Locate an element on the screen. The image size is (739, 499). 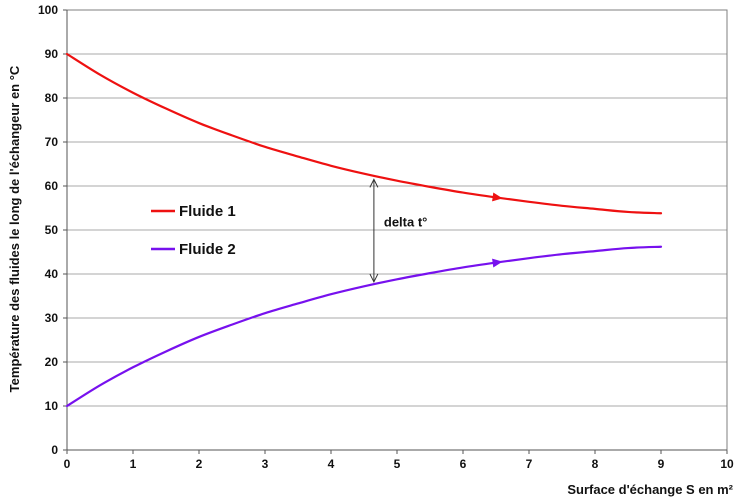
x-tick-label: 9 is located at coordinates (661, 464).